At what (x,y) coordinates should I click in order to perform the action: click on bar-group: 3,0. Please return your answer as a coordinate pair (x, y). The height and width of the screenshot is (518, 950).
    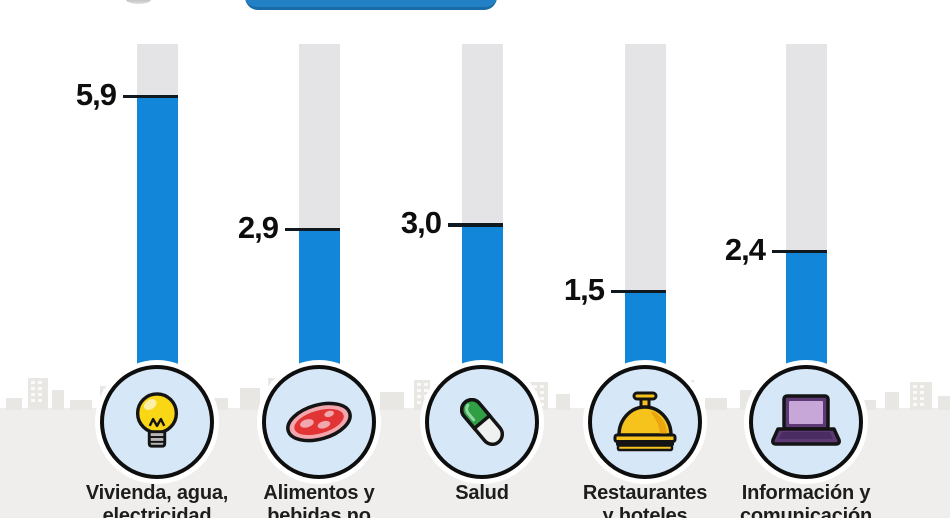
    Looking at the image, I should click on (452, 259).